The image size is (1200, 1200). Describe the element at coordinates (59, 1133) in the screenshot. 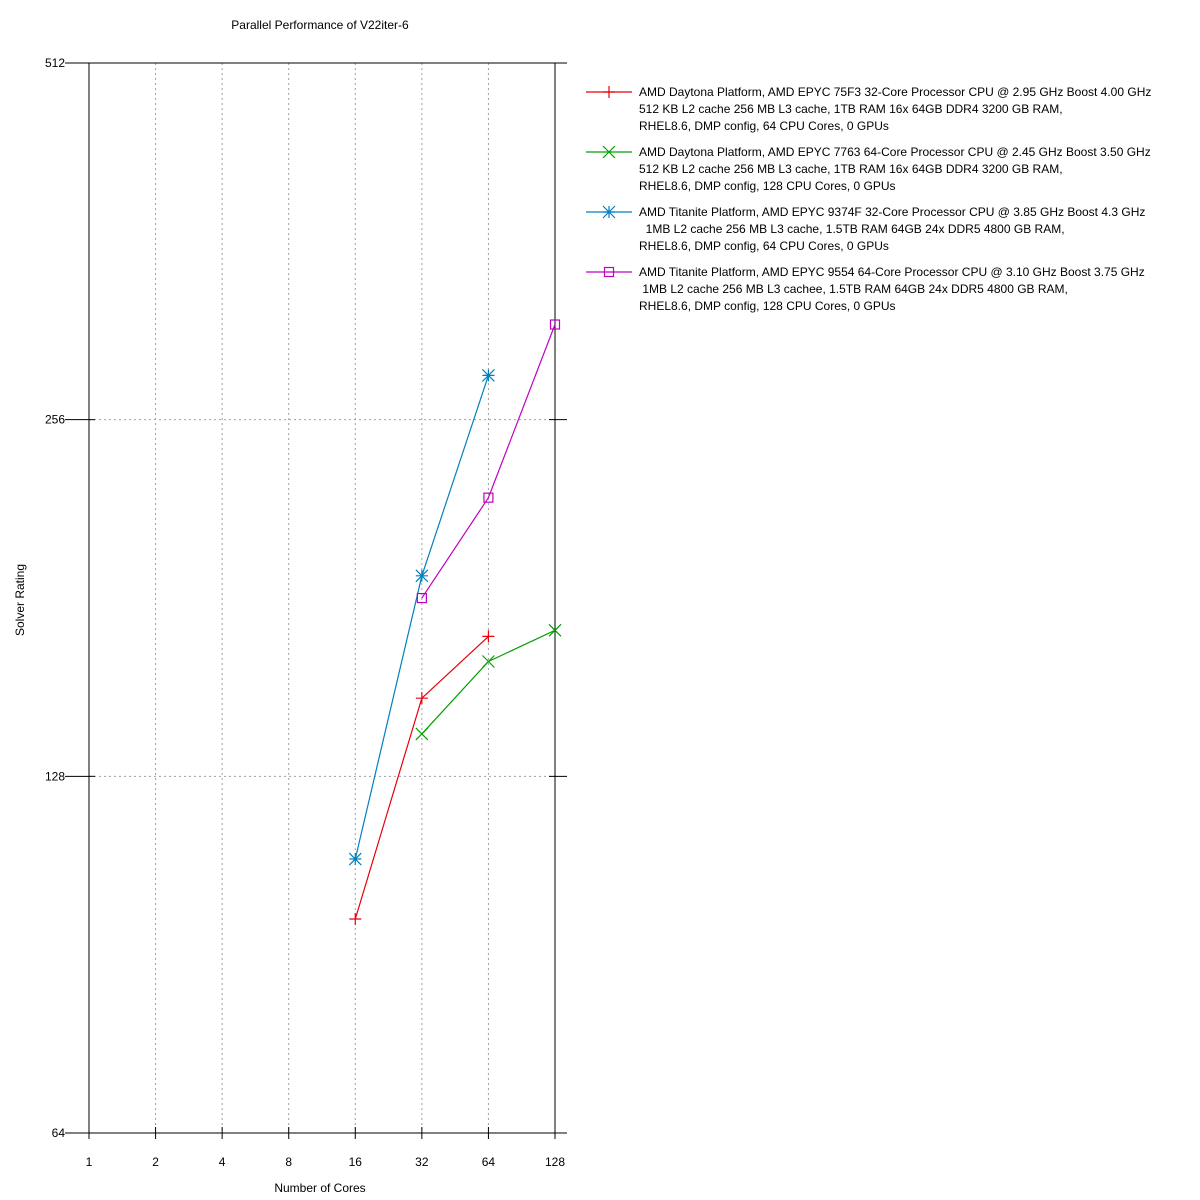

I see `y-tick-label: 64` at that location.